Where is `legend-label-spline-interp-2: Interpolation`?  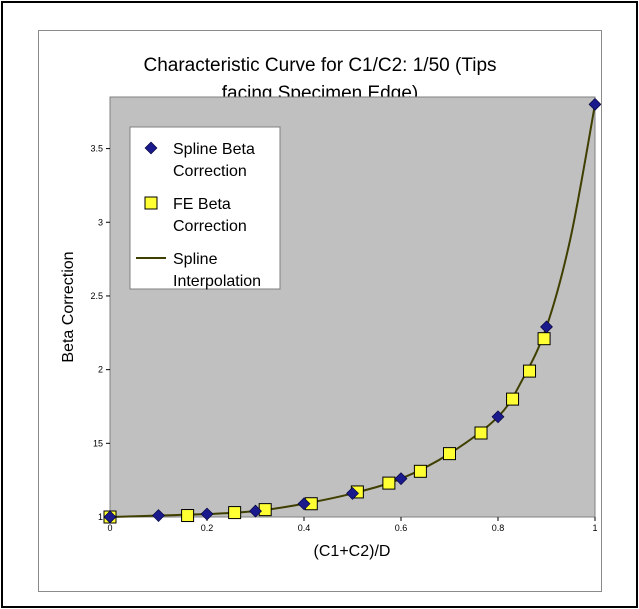 legend-label-spline-interp-2: Interpolation is located at coordinates (217, 281).